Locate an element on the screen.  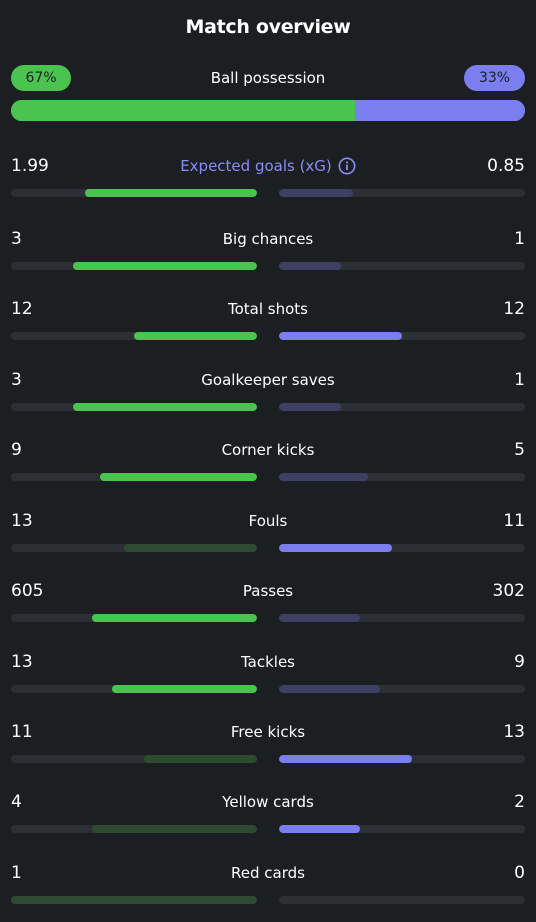
stat-row: 9 Corner kicks 5 is located at coordinates (268, 461).